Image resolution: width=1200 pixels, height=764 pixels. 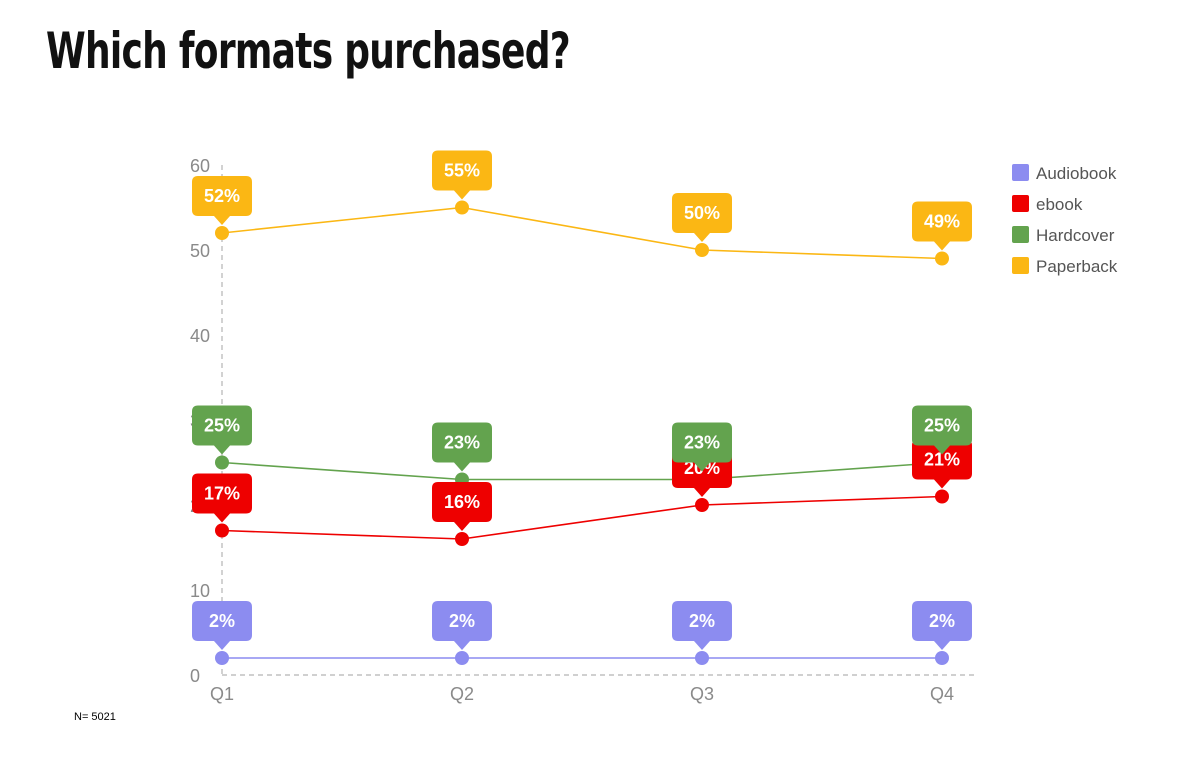 What do you see at coordinates (195, 676) in the screenshot?
I see `y-tick-label: 0` at bounding box center [195, 676].